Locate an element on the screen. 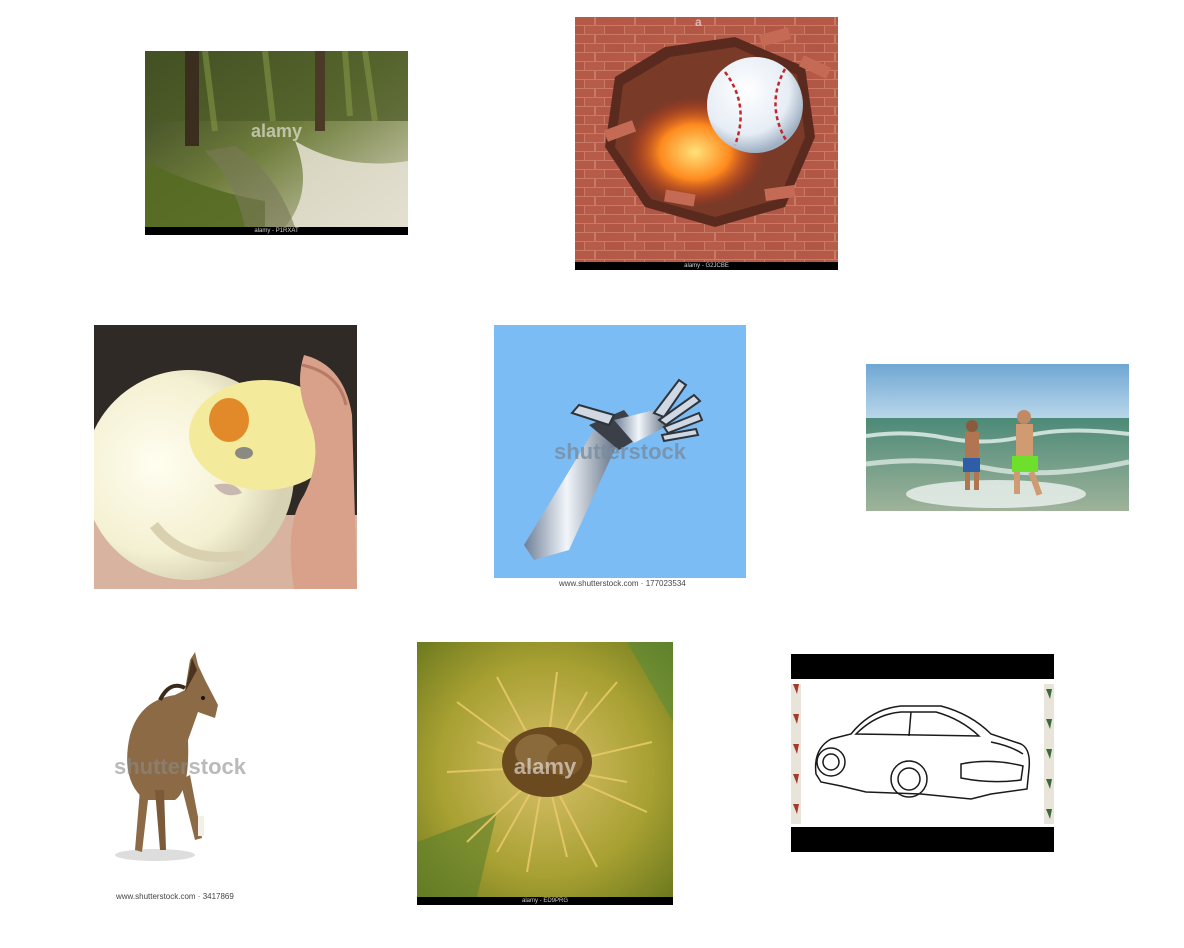  chestnut-image is located at coordinates (545, 769).